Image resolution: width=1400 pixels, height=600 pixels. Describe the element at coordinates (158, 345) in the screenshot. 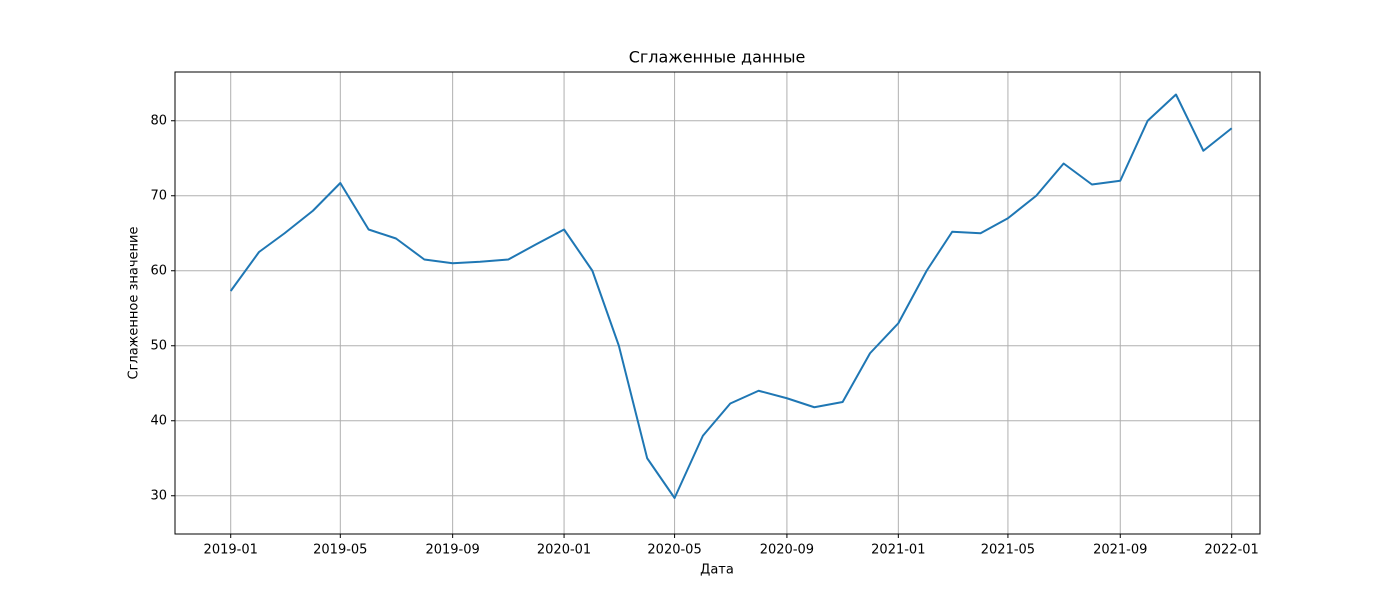

I see `y-tick-label: 50` at that location.